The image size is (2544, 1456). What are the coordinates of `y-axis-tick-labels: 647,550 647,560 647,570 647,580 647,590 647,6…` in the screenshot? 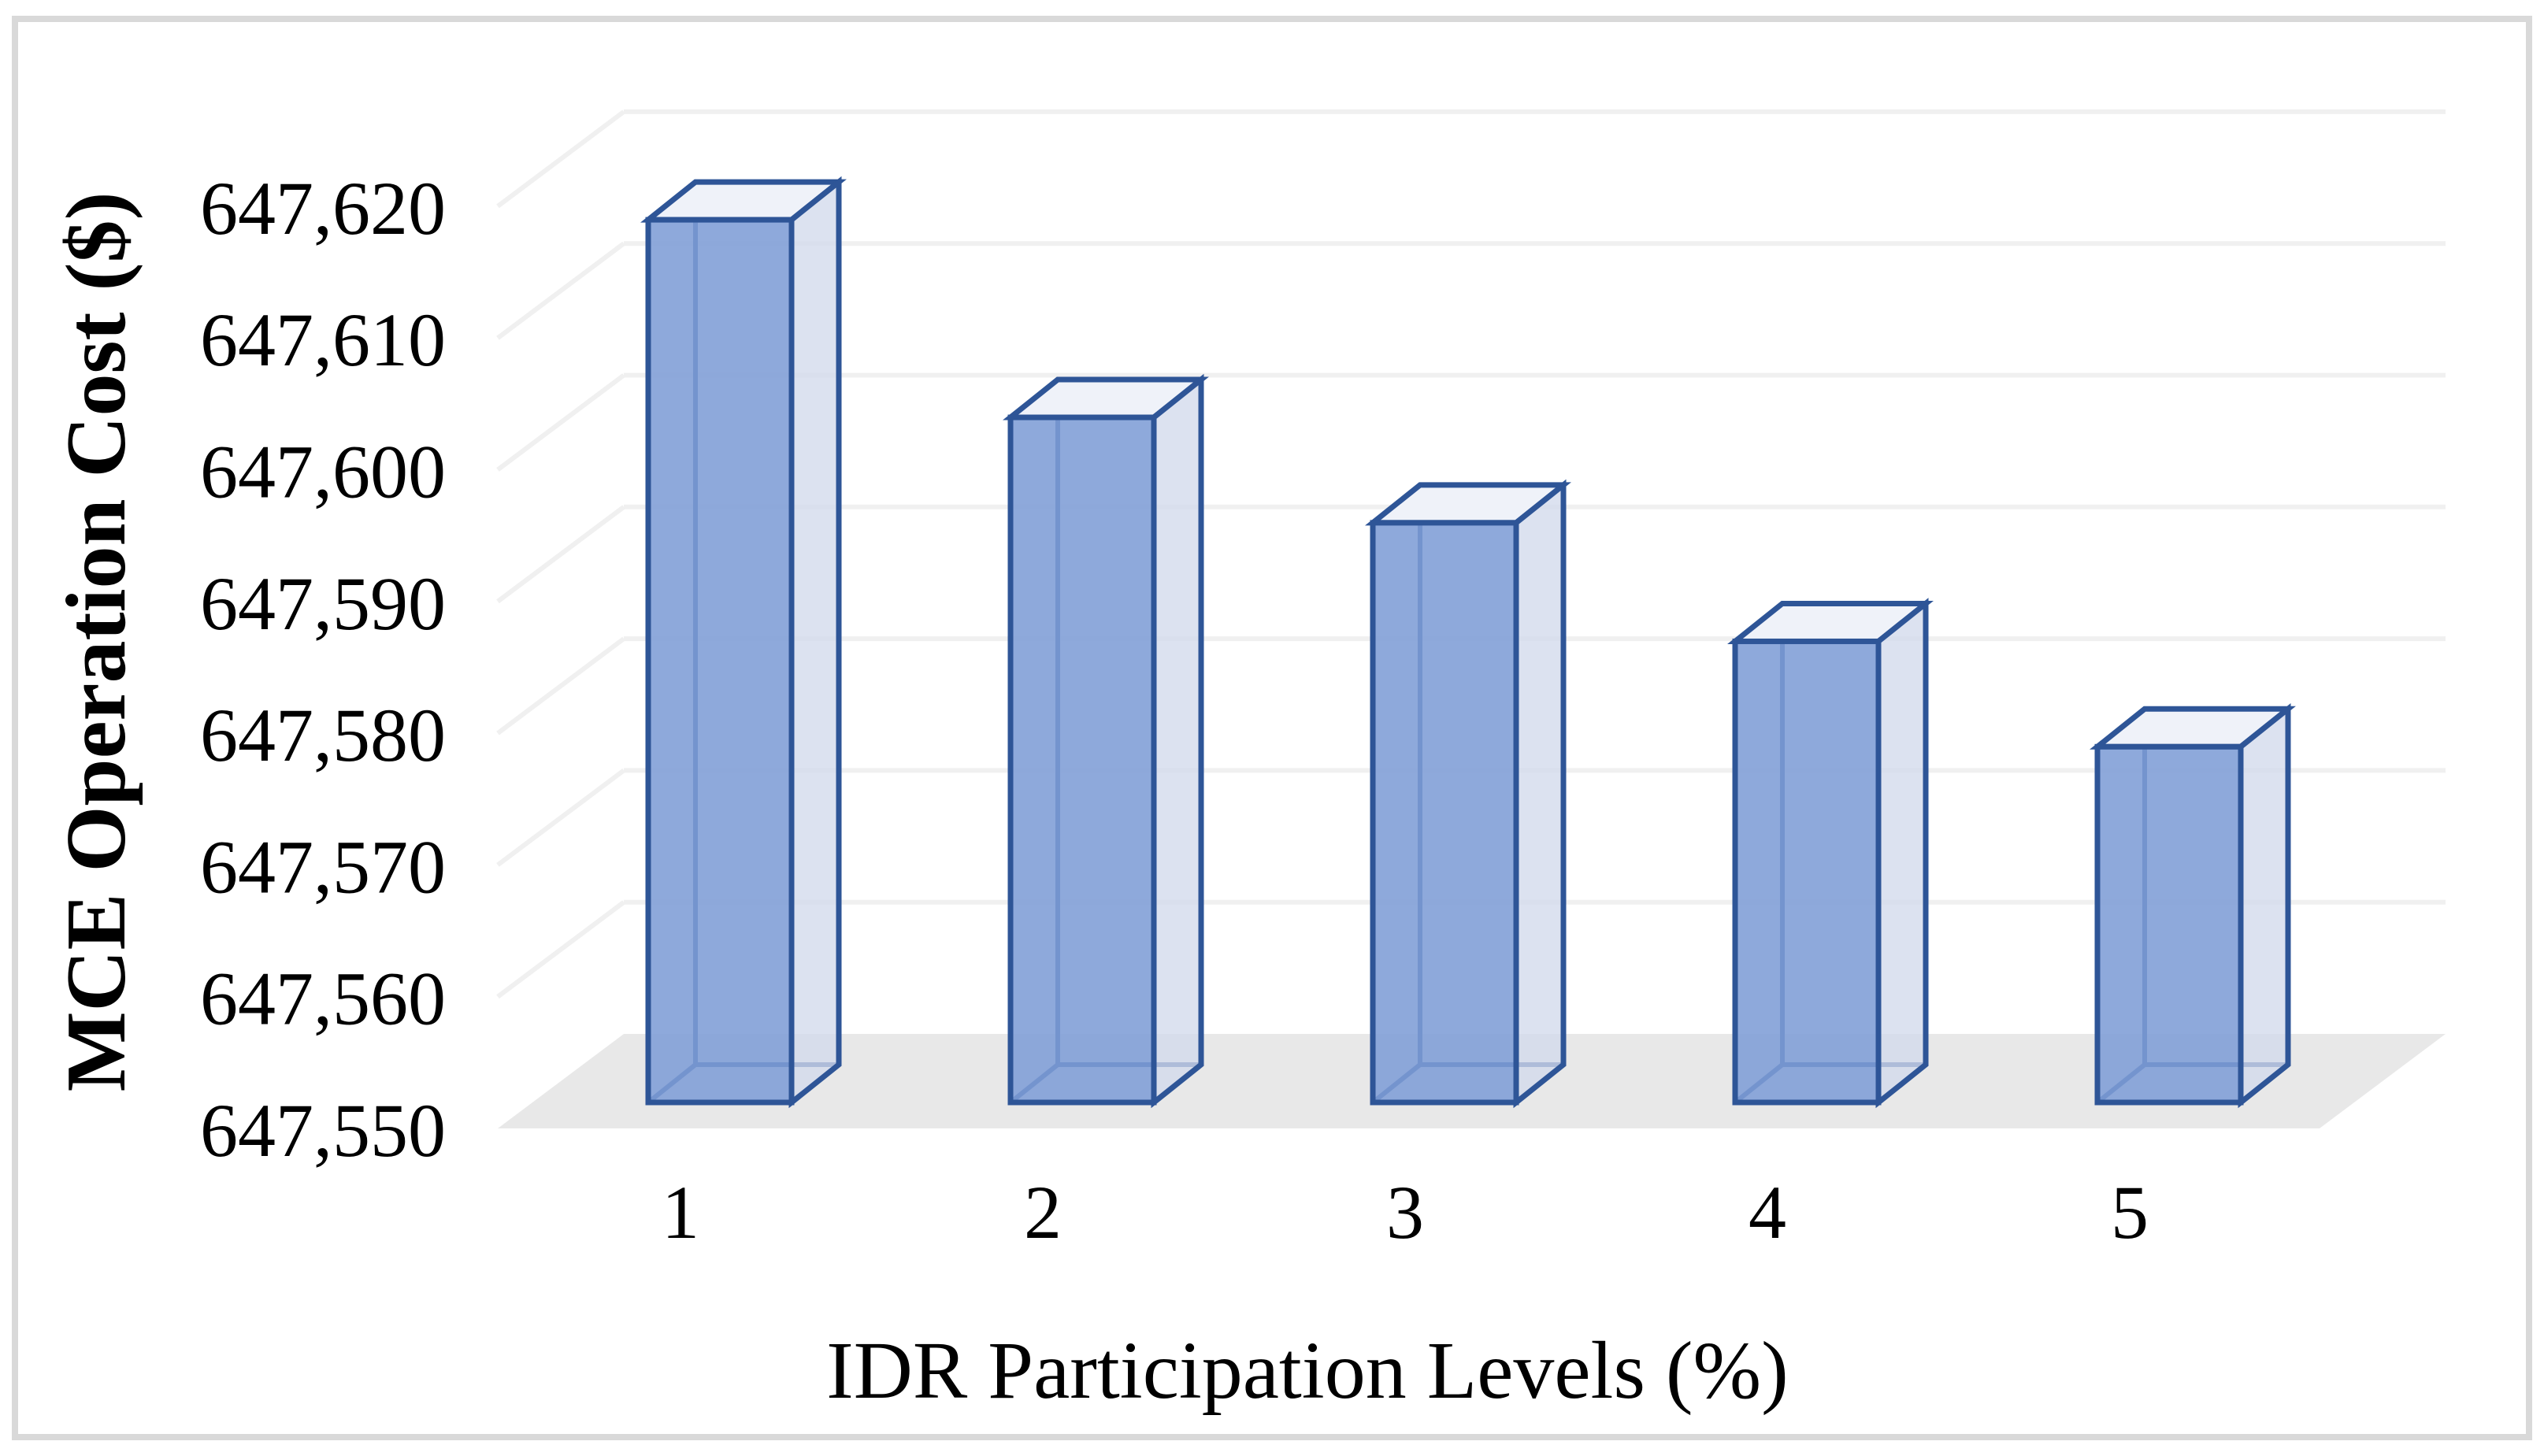 It's located at (323, 669).